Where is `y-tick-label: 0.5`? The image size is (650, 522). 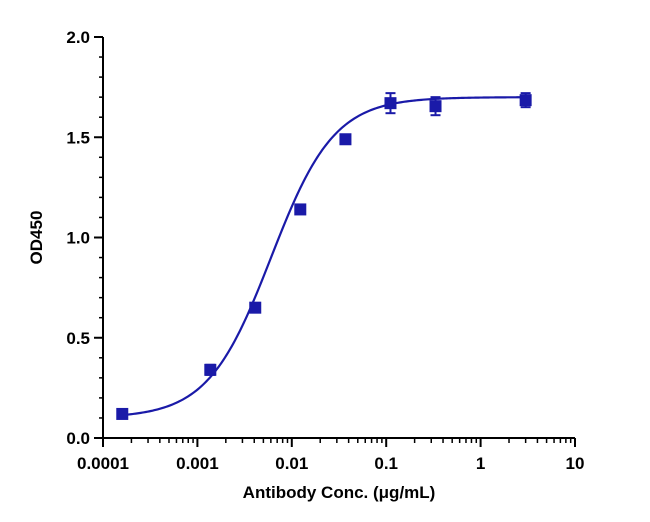
y-tick-label: 0.5 is located at coordinates (78, 338).